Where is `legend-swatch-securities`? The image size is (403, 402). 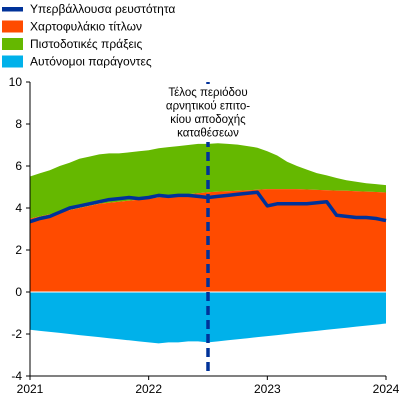
legend-swatch-securities is located at coordinates (12, 26).